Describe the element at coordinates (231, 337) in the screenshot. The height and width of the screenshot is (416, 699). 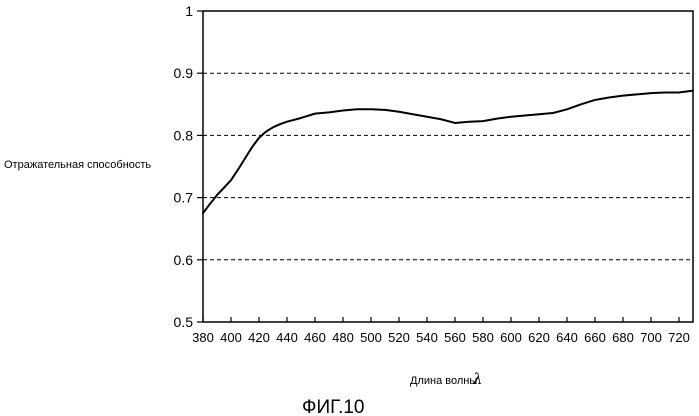
I see `x-tick-label: 400` at that location.